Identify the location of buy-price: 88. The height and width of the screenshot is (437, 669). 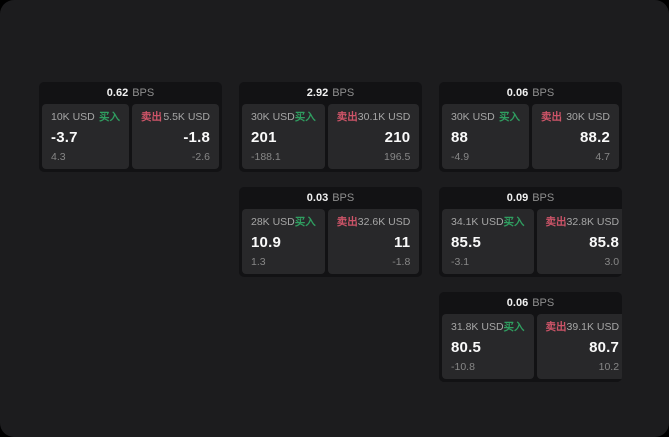
(460, 137).